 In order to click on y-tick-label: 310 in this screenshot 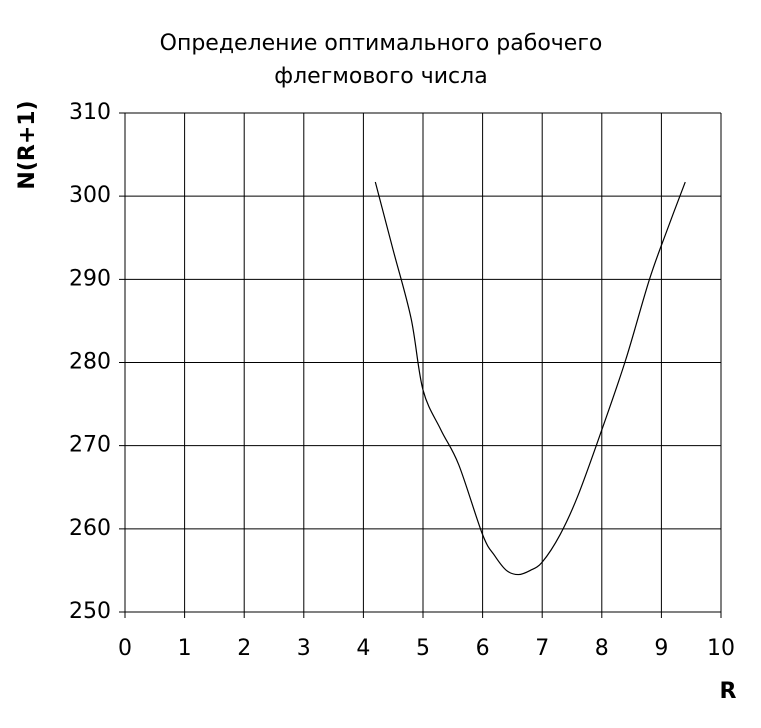, I will do `click(90, 112)`.